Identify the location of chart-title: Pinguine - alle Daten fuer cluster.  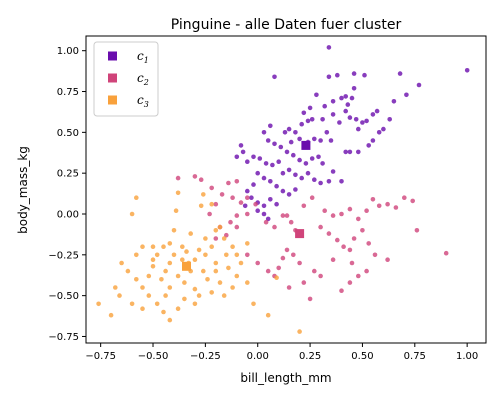
(286, 25).